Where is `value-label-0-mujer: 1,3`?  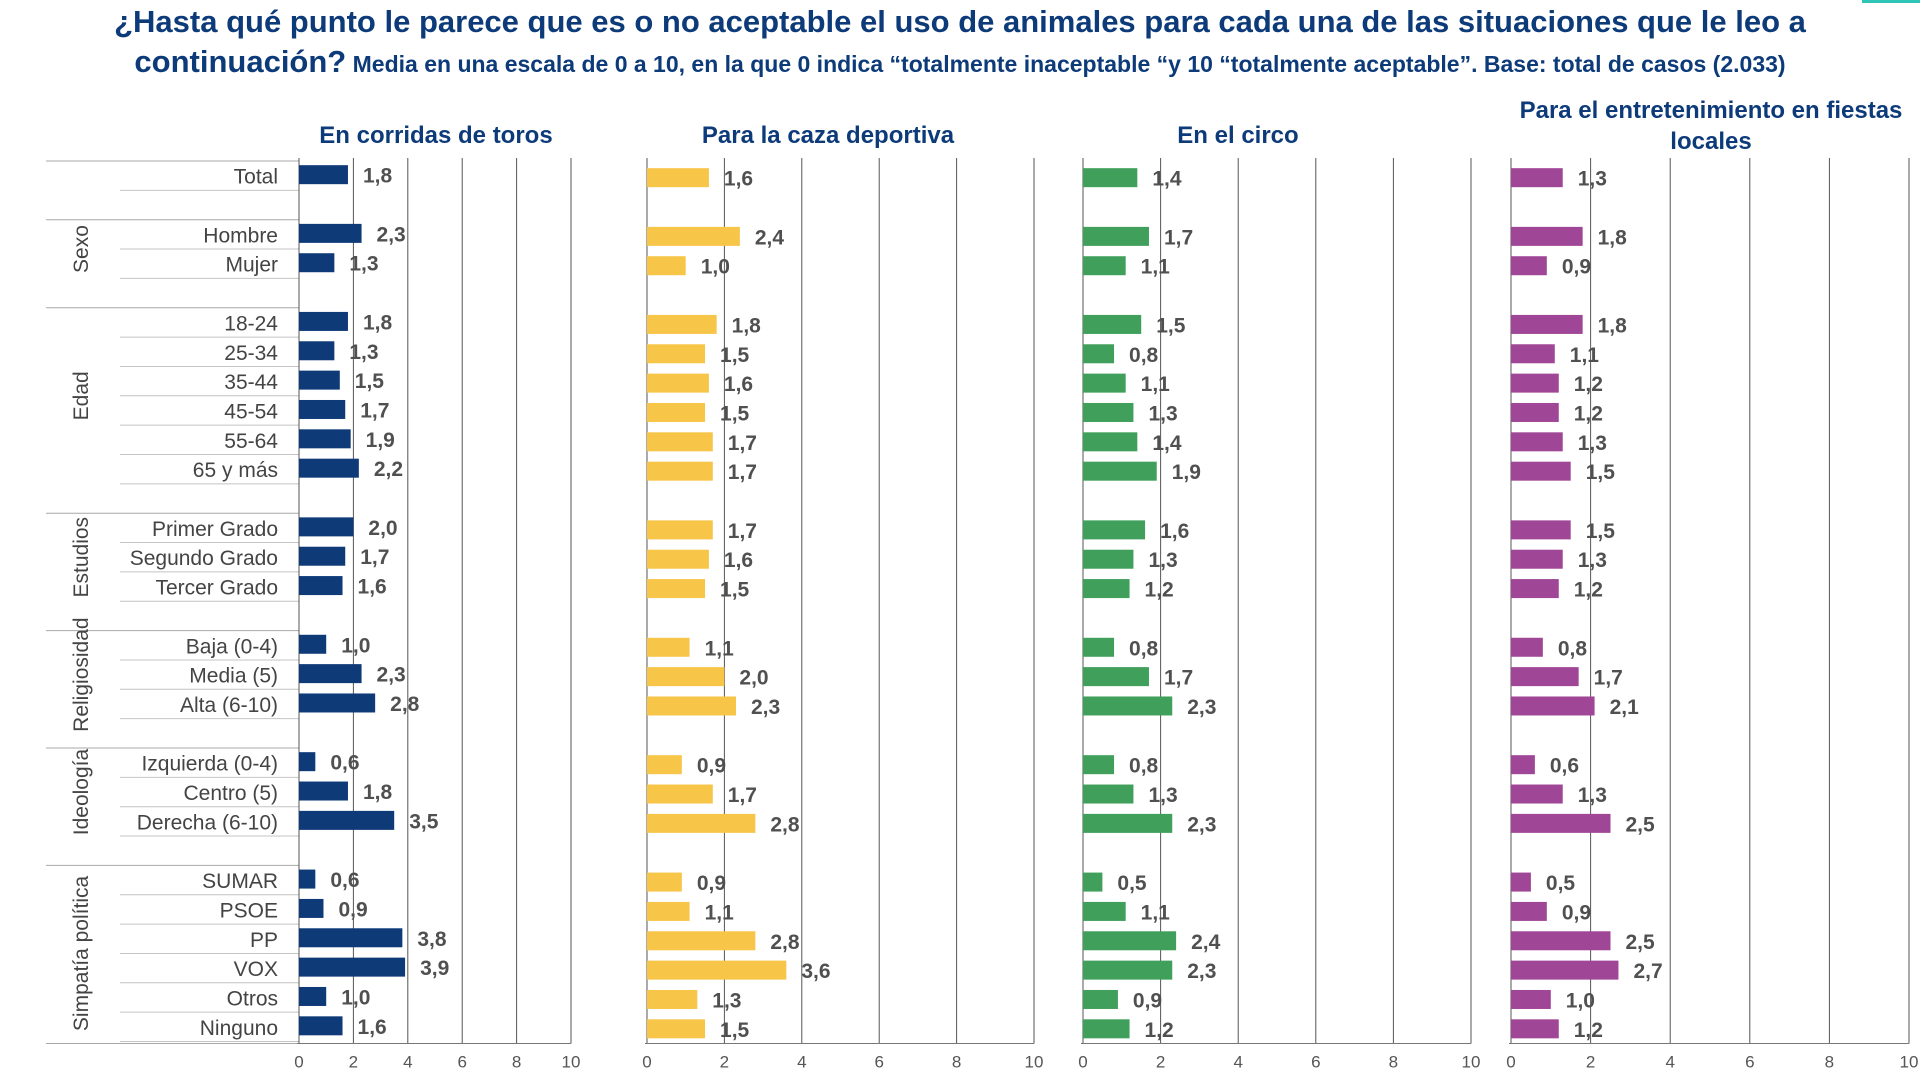
value-label-0-mujer: 1,3 is located at coordinates (363, 264).